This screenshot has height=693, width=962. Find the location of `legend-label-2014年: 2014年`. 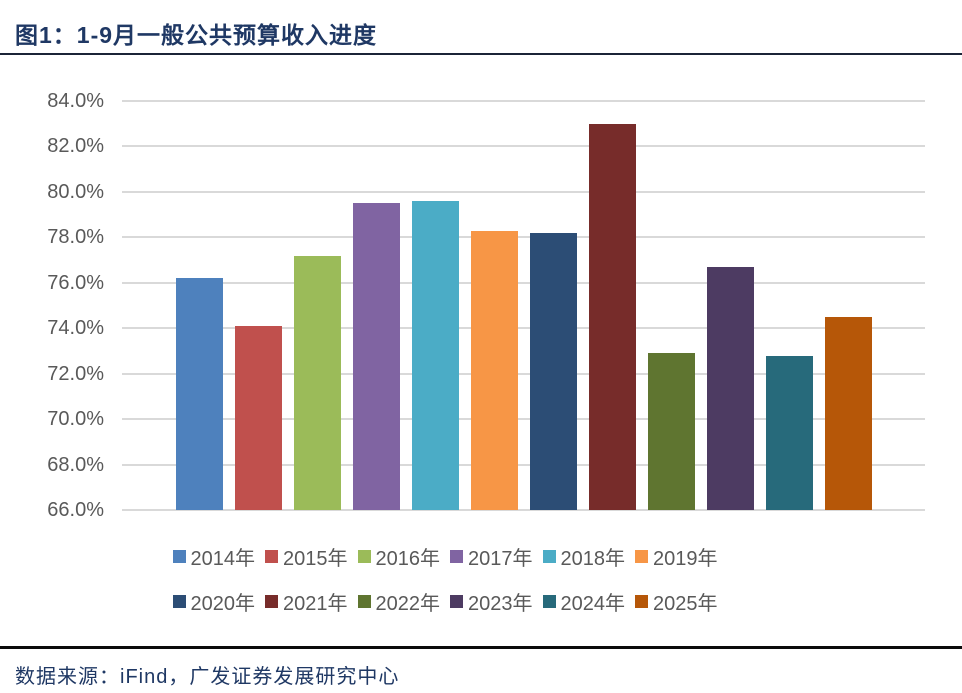

legend-label-2014年: 2014年 is located at coordinates (223, 559).